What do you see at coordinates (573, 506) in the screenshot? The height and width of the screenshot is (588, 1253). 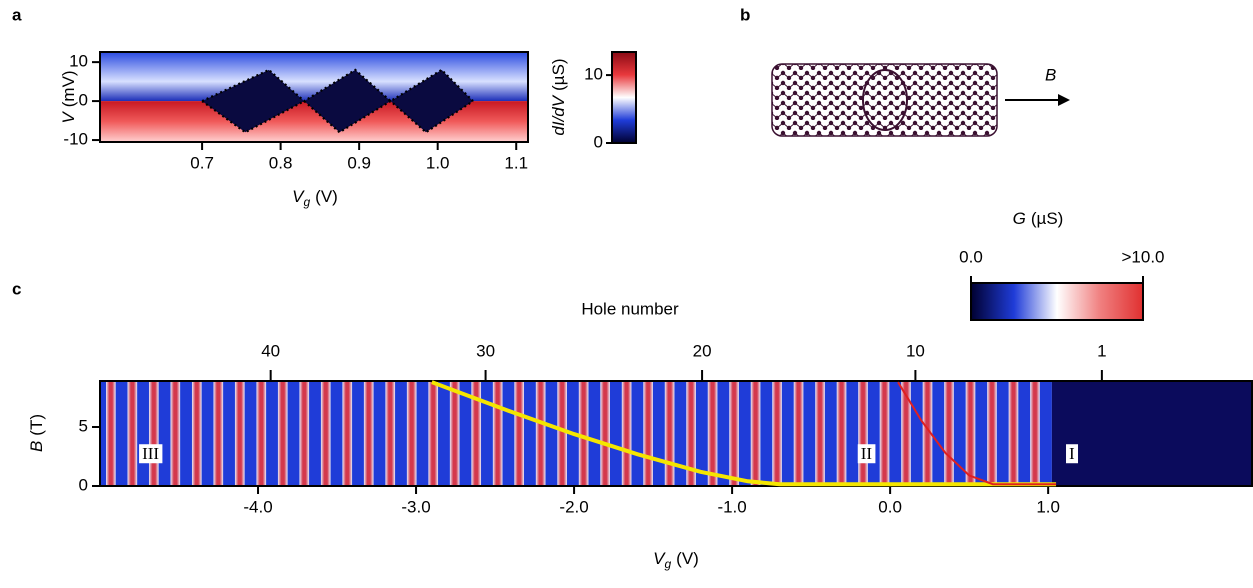 I see `x-tick-label: -2.0` at bounding box center [573, 506].